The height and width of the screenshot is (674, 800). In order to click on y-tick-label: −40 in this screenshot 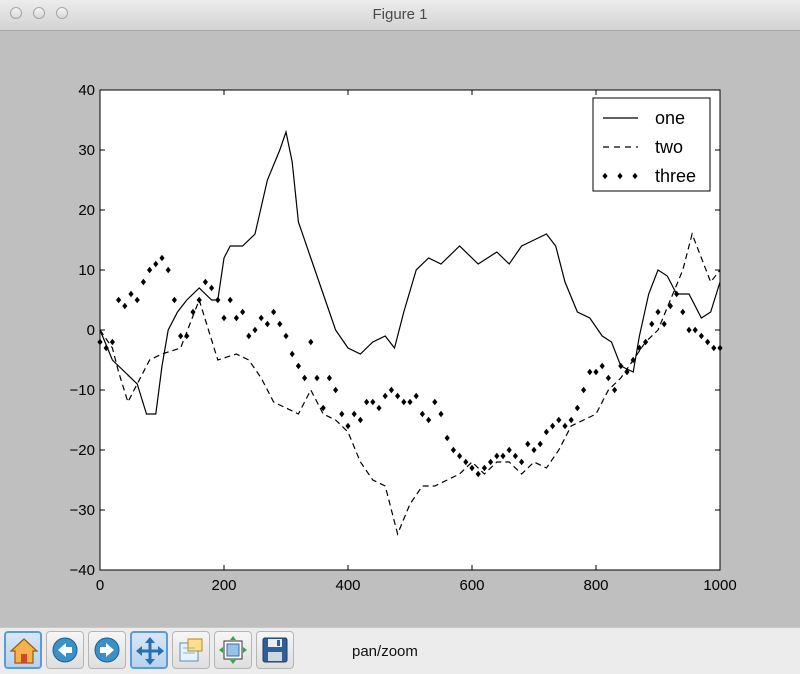, I will do `click(82, 570)`.